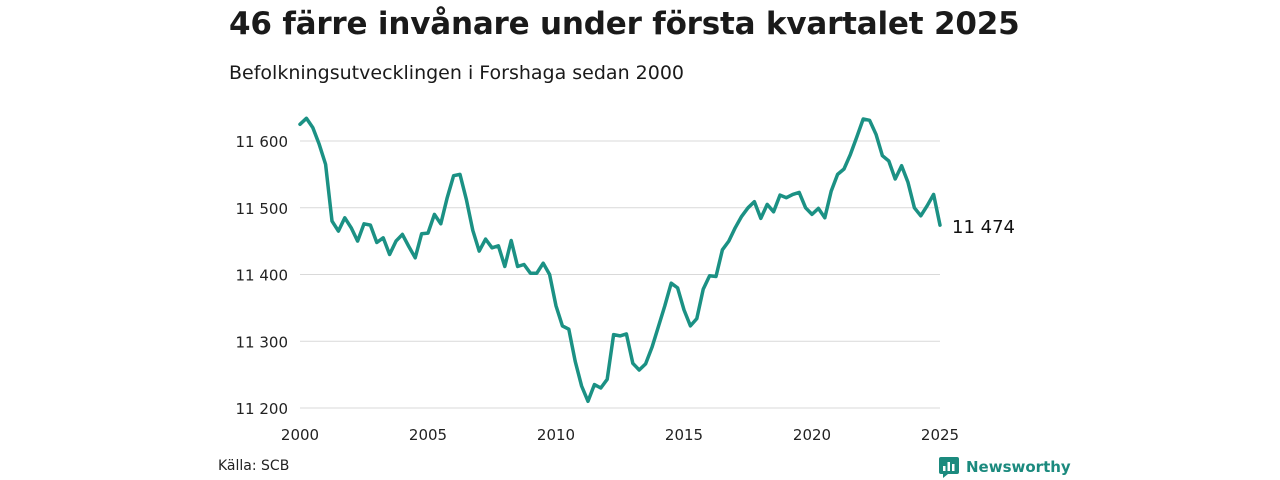 This screenshot has width=1280, height=480. What do you see at coordinates (949, 467) in the screenshot?
I see `newsworthy-icon` at bounding box center [949, 467].